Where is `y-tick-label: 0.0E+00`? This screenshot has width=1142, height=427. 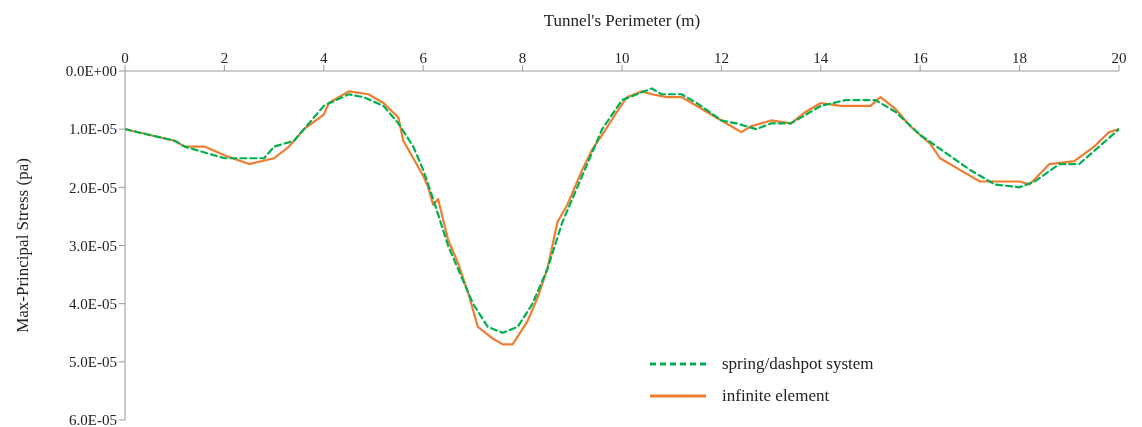 y-tick-label: 0.0E+00 is located at coordinates (91, 71).